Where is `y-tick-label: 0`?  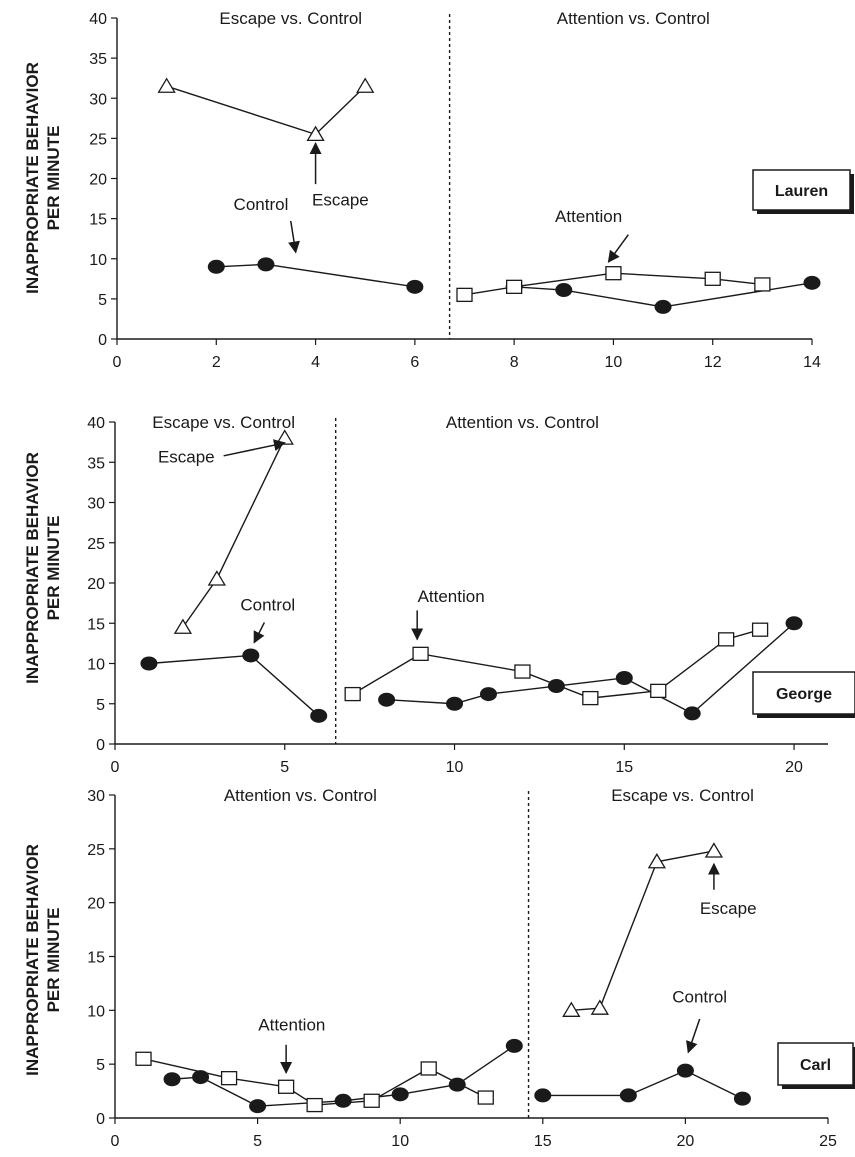 y-tick-label: 0 is located at coordinates (100, 1119).